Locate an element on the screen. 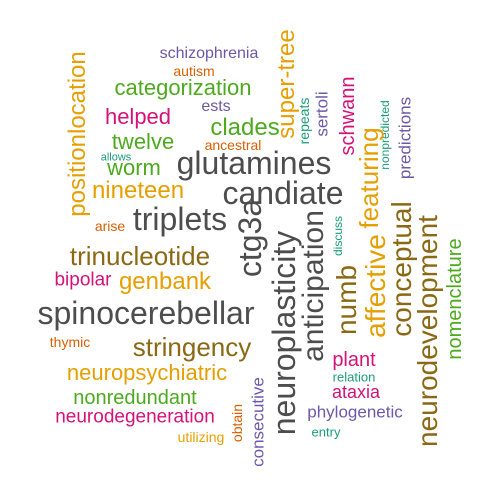  word-anticipation: anticipation is located at coordinates (313, 286).